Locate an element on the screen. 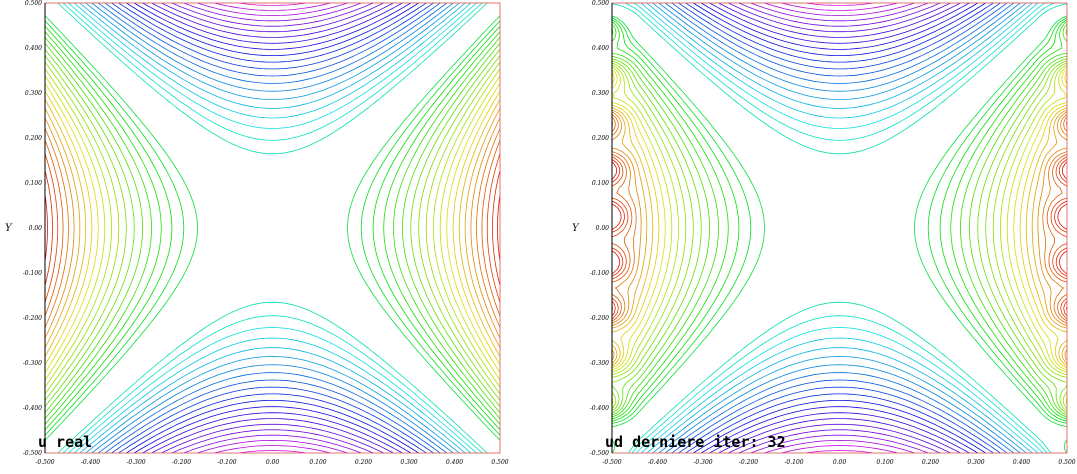 This screenshot has height=474, width=1077. y-tick-label: 0.200 is located at coordinates (33, 138).